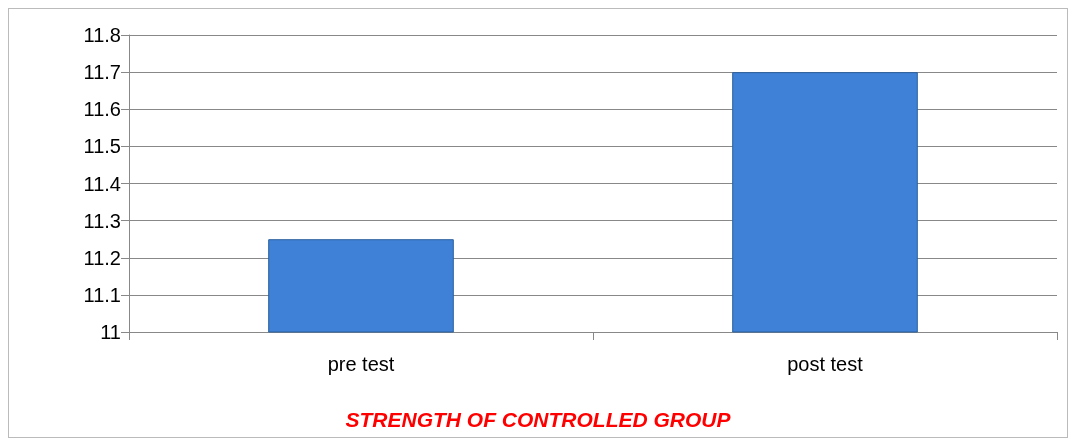 The image size is (1078, 446). Describe the element at coordinates (361, 364) in the screenshot. I see `x-tick-label: pre test` at that location.